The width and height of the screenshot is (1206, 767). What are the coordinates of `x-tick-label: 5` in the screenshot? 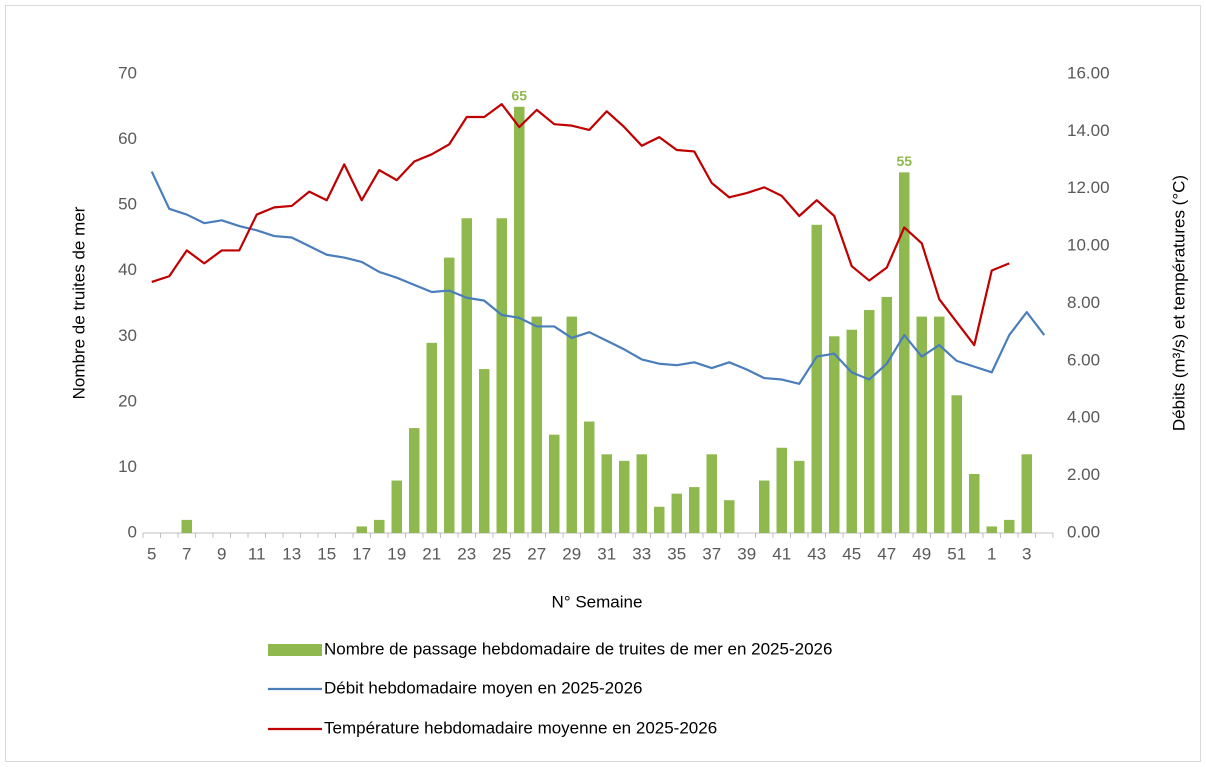 It's located at (151, 553).